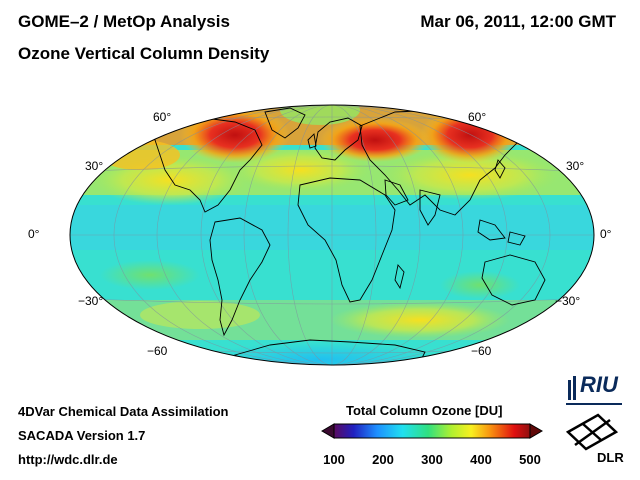 This screenshot has width=640, height=480. I want to click on lat-label-left-60s: −60, so click(157, 351).